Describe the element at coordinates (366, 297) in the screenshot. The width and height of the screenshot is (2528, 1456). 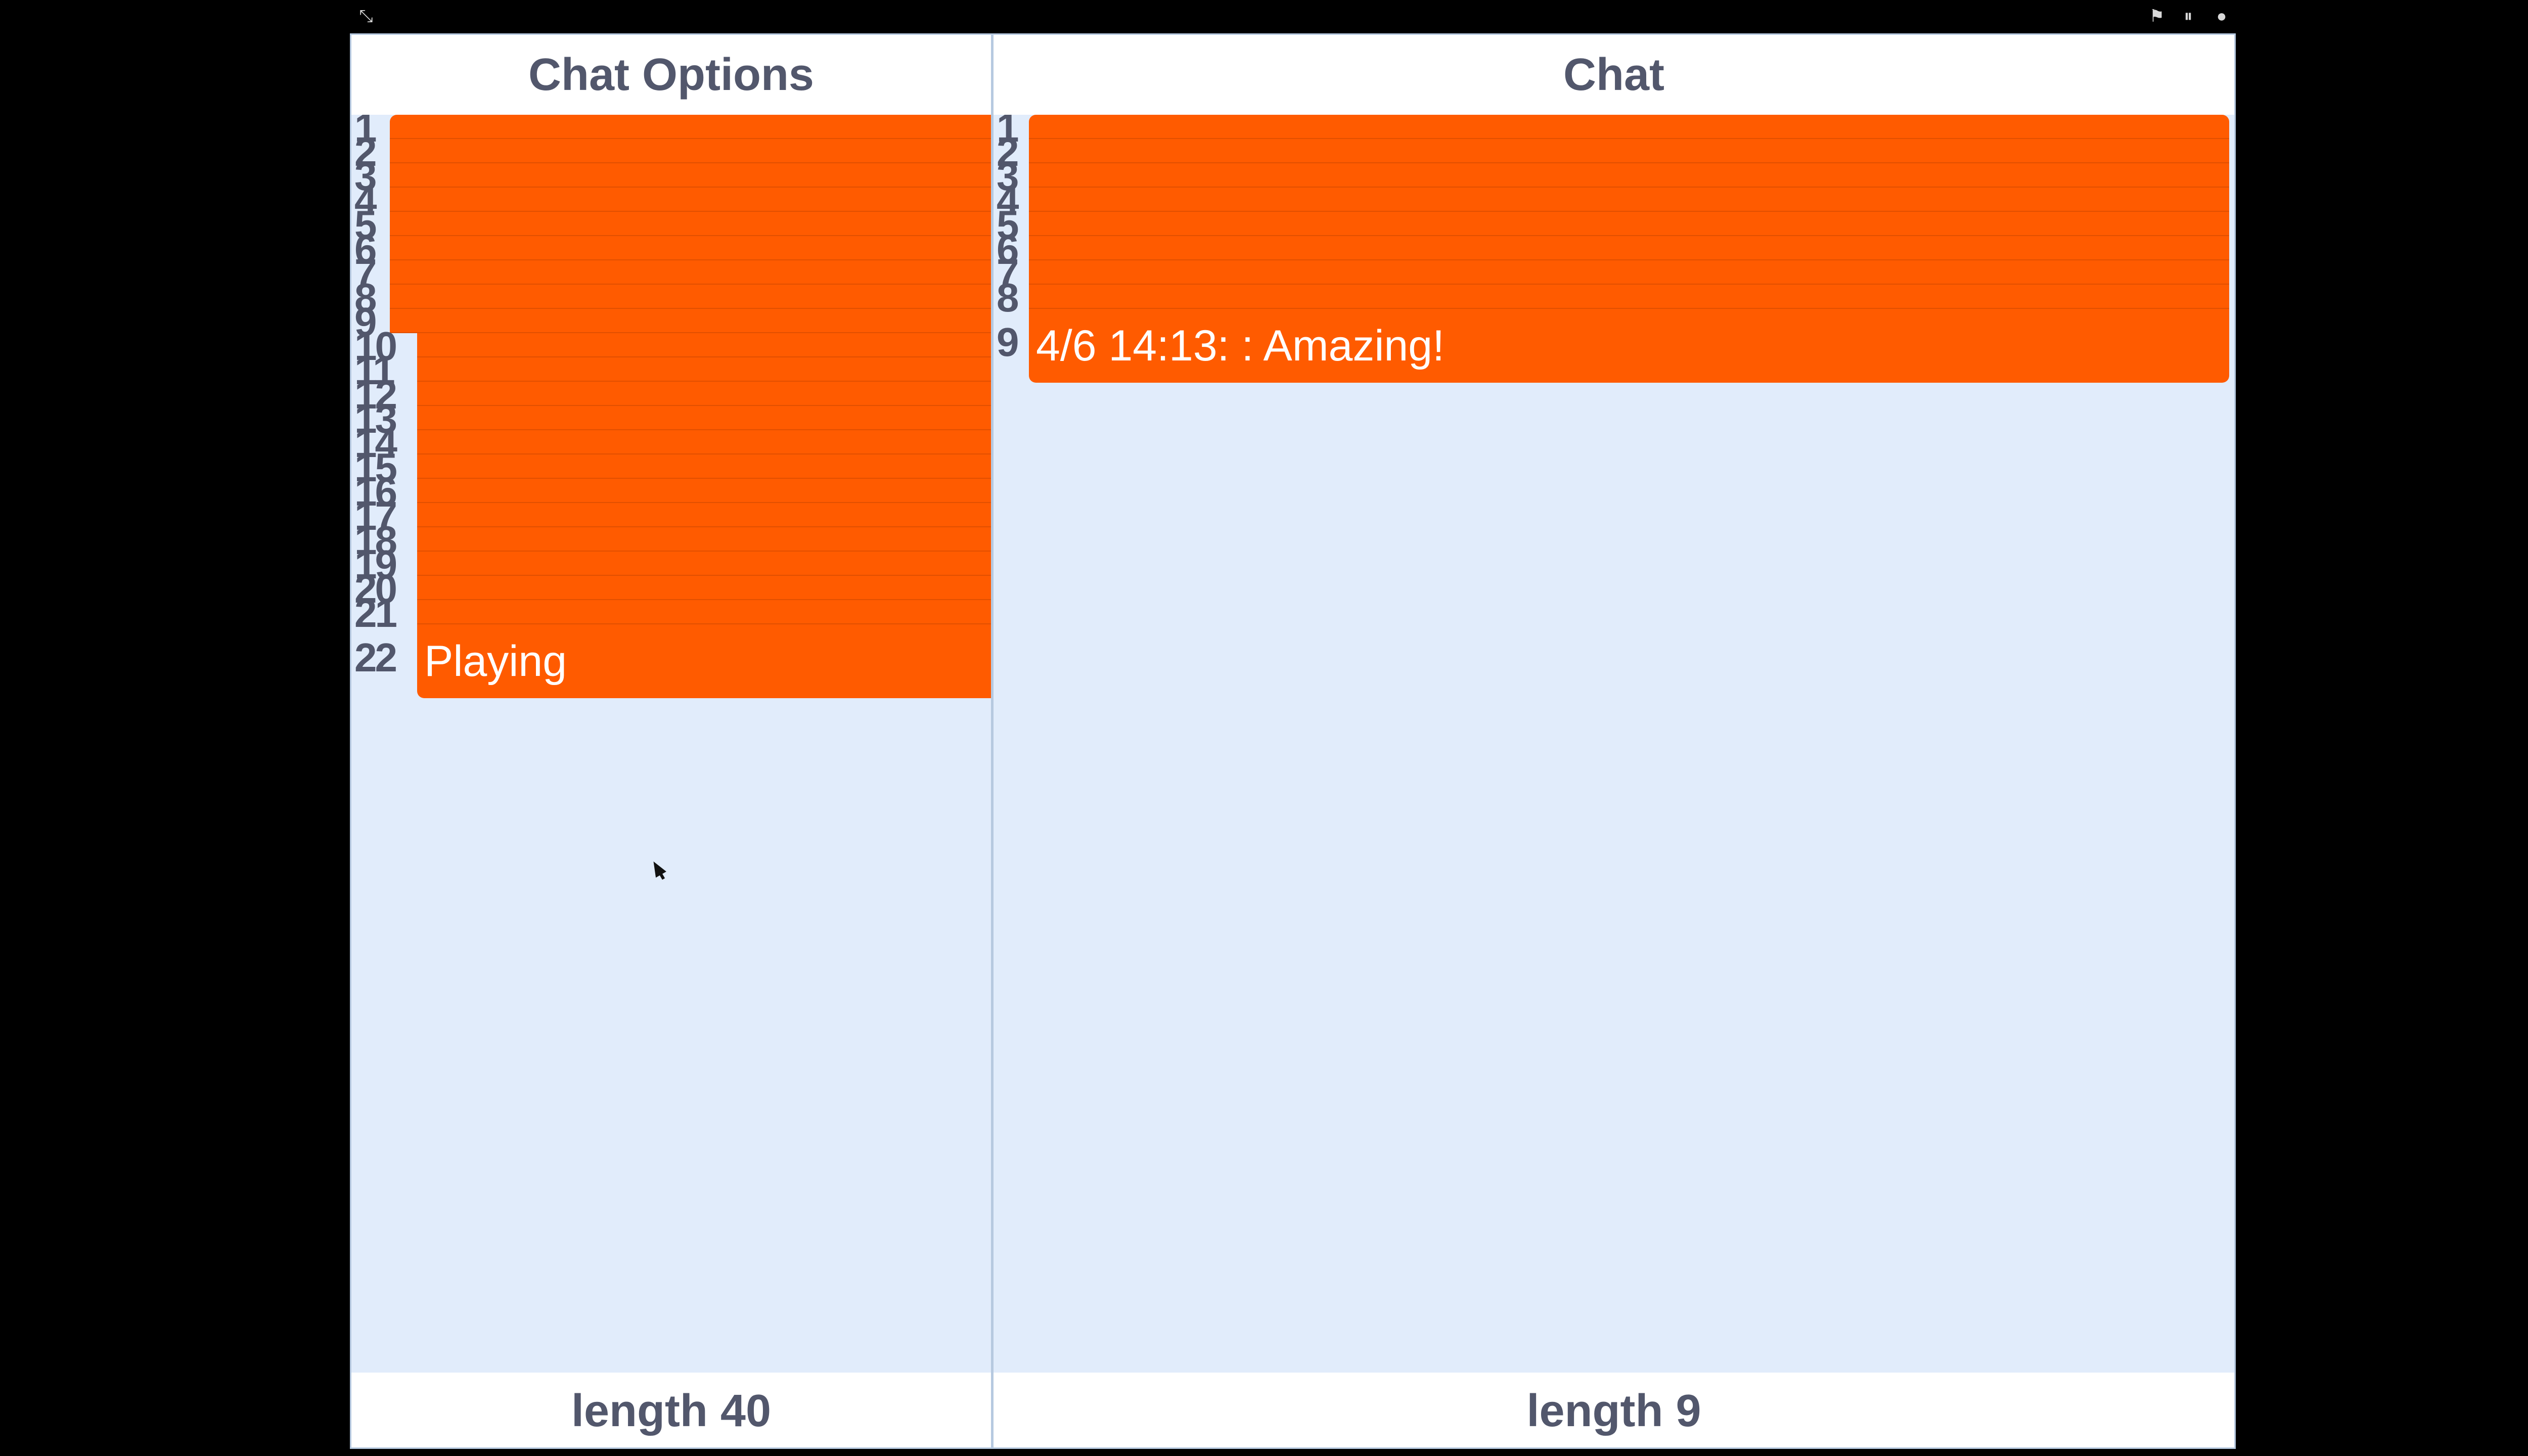
I see `item-index: 8` at that location.